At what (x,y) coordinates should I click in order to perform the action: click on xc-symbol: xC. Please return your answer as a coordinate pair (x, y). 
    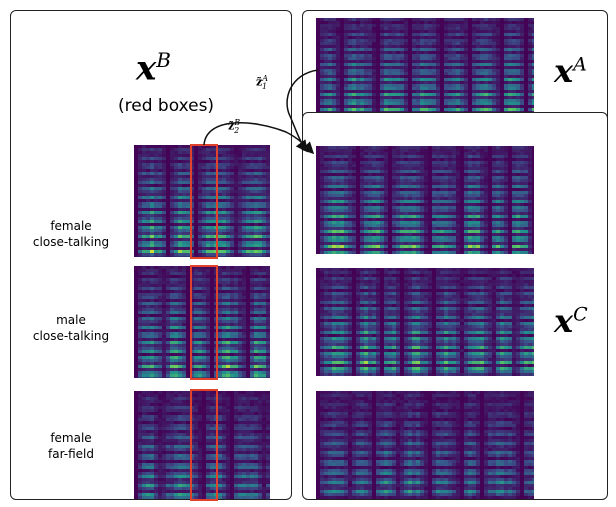
    Looking at the image, I should click on (571, 321).